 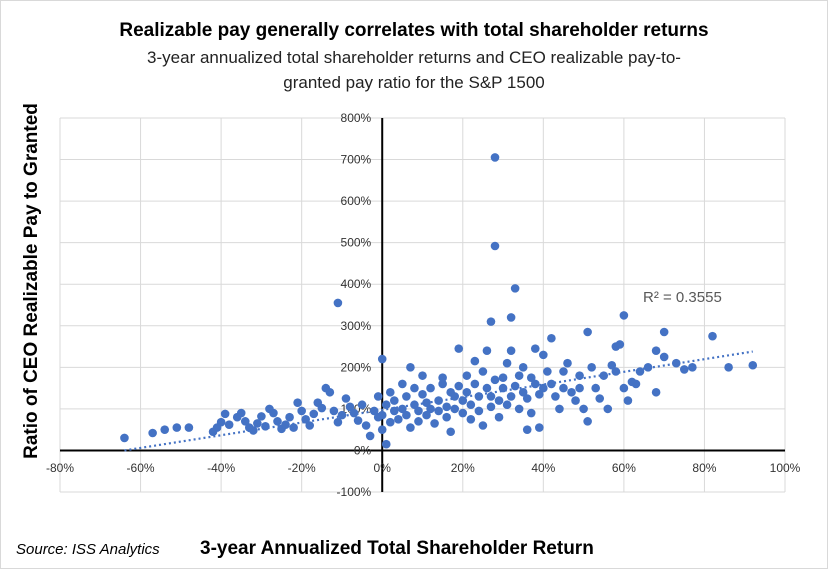 I want to click on x-tick-label: 20%, so click(x=463, y=468).